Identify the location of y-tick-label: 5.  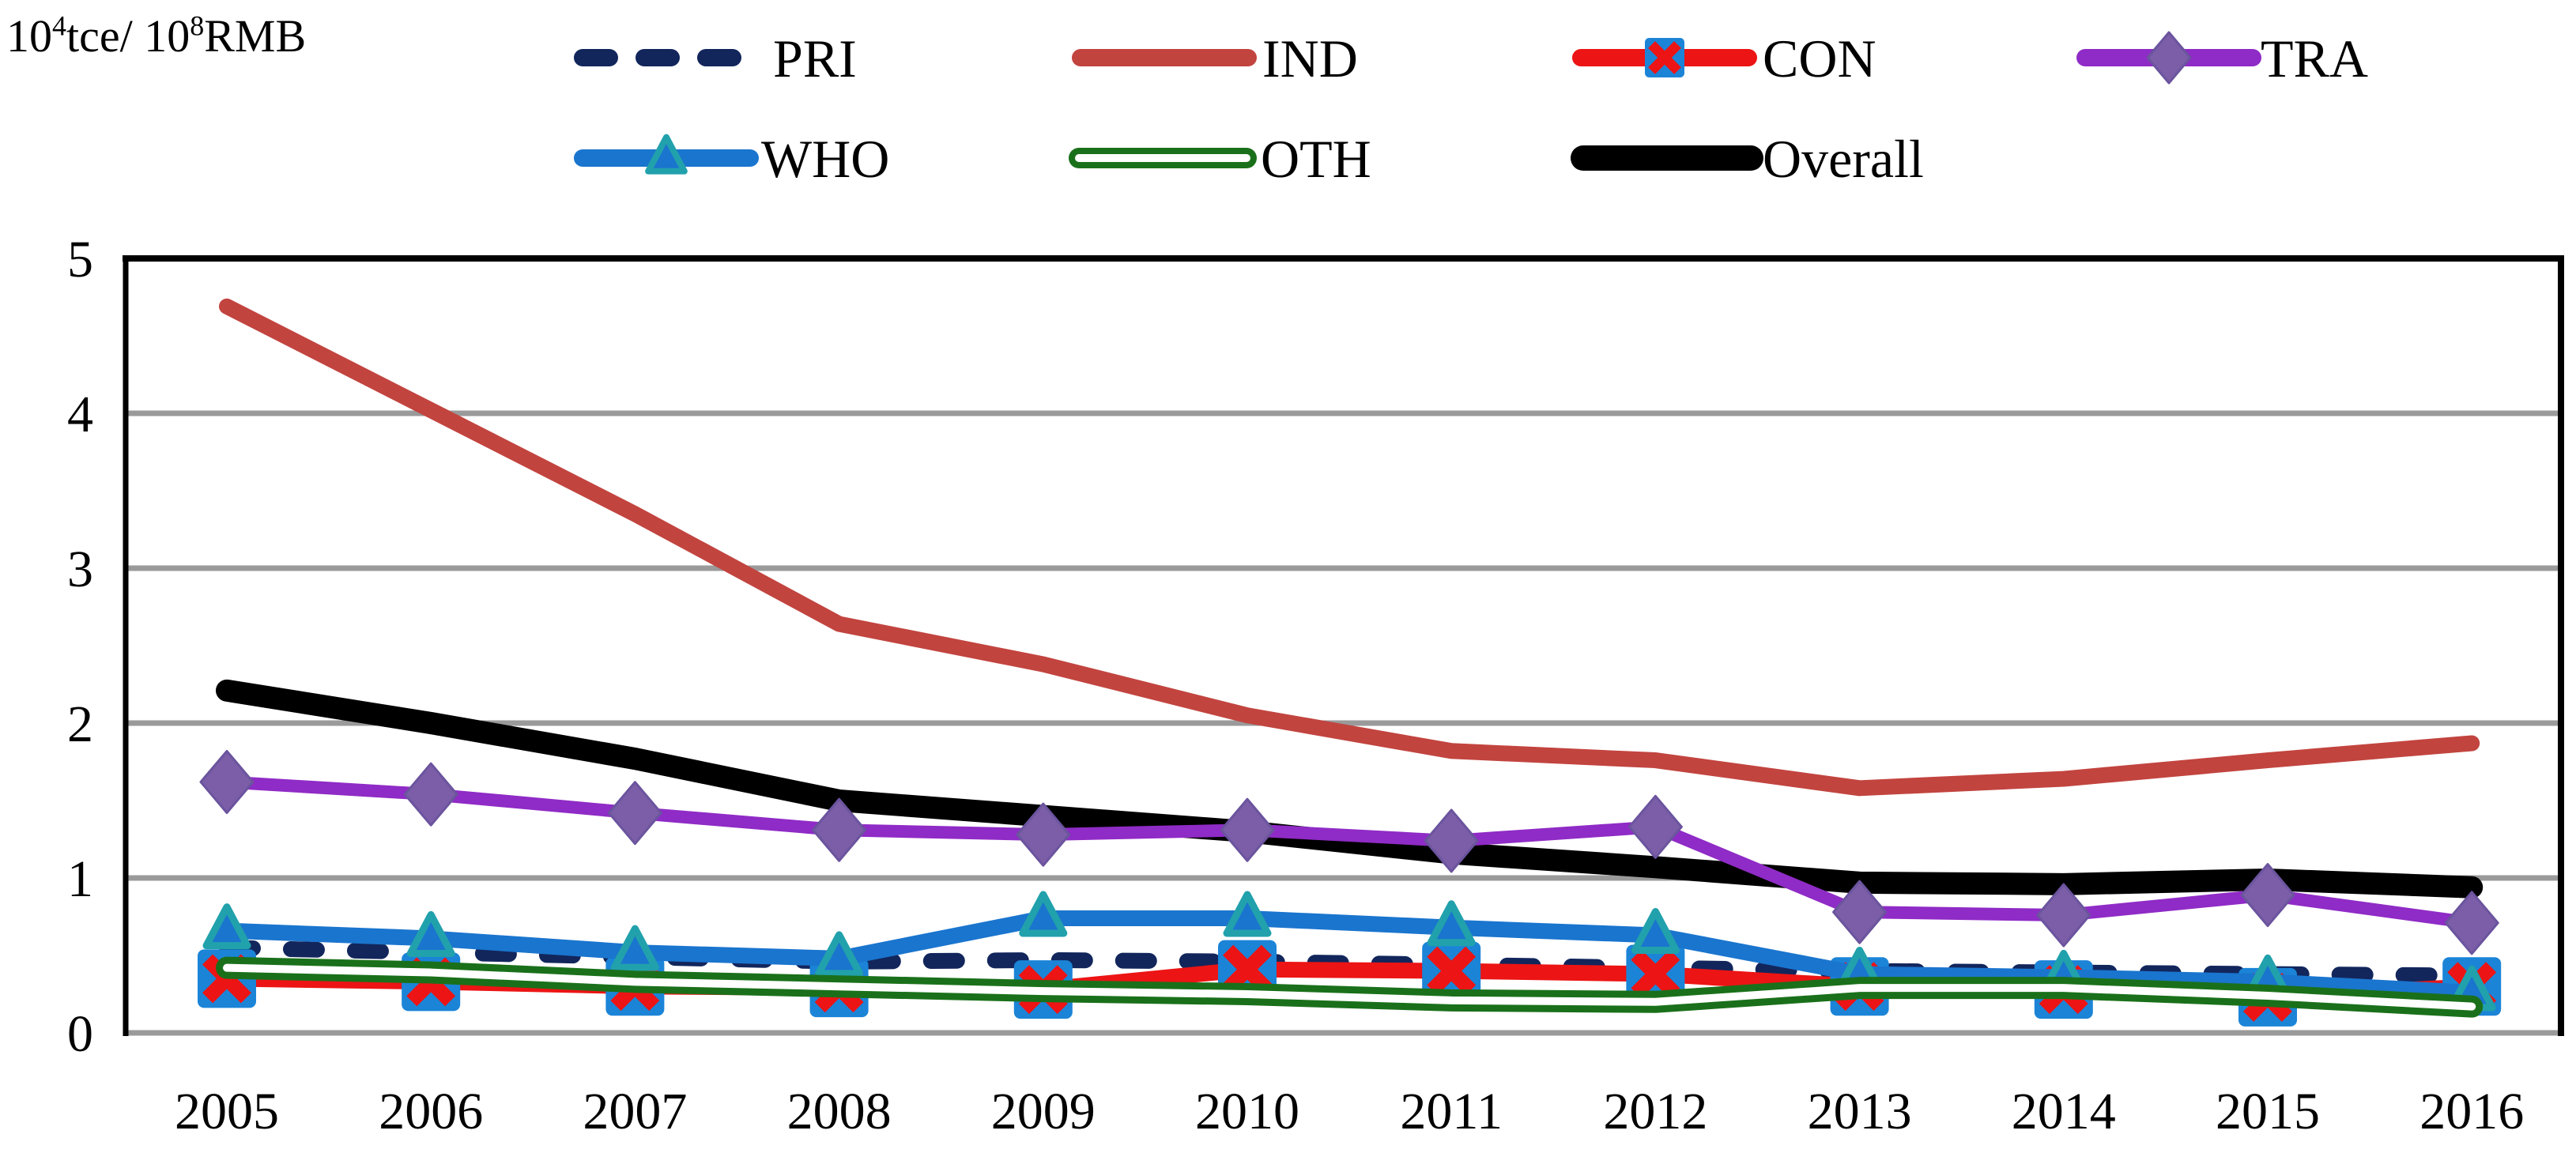
(80, 259).